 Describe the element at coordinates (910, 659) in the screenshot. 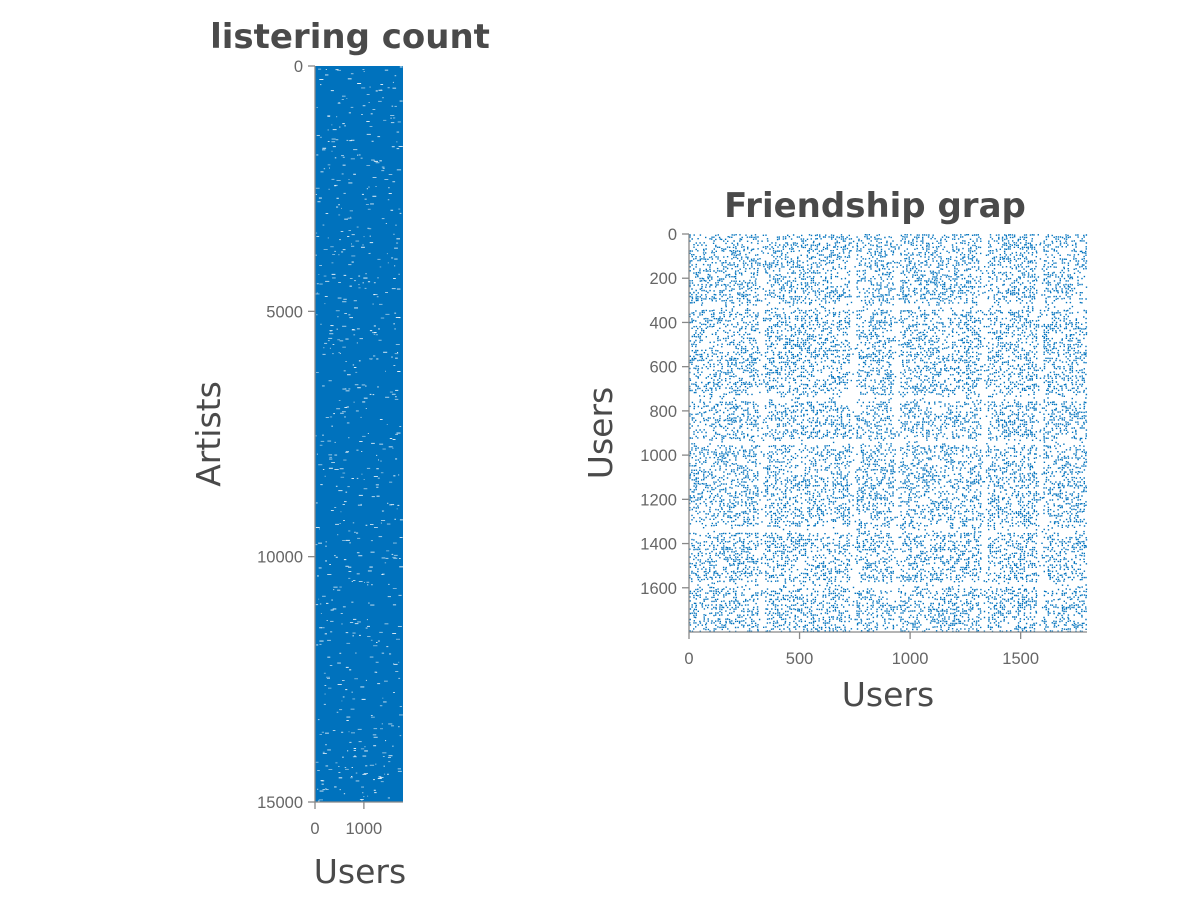

I see `x-tick-label: 1000` at that location.